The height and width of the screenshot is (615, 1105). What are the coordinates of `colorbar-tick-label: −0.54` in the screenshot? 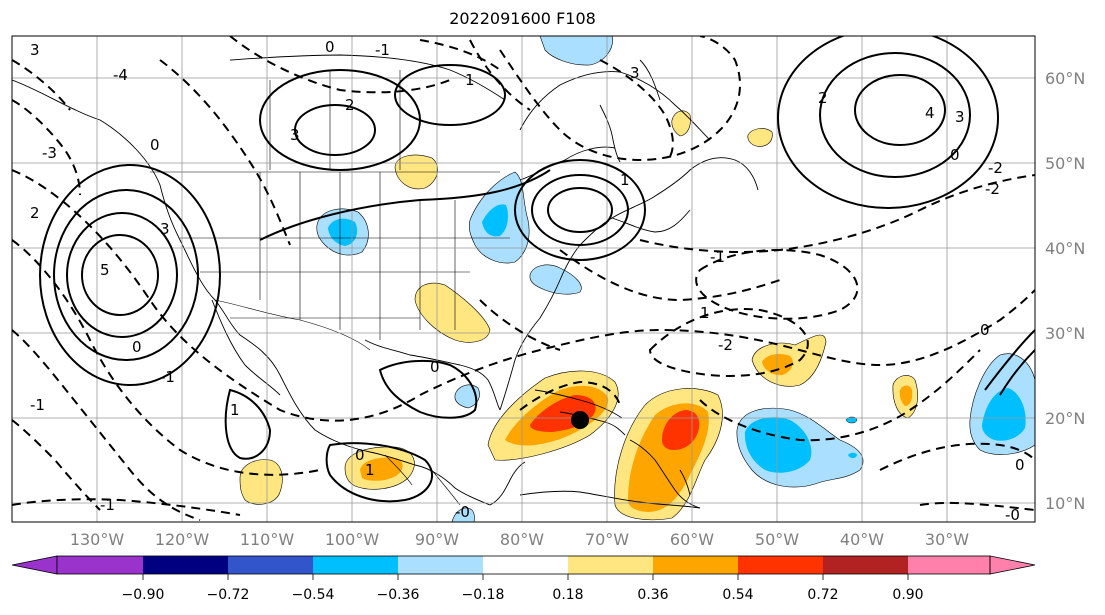 It's located at (313, 595).